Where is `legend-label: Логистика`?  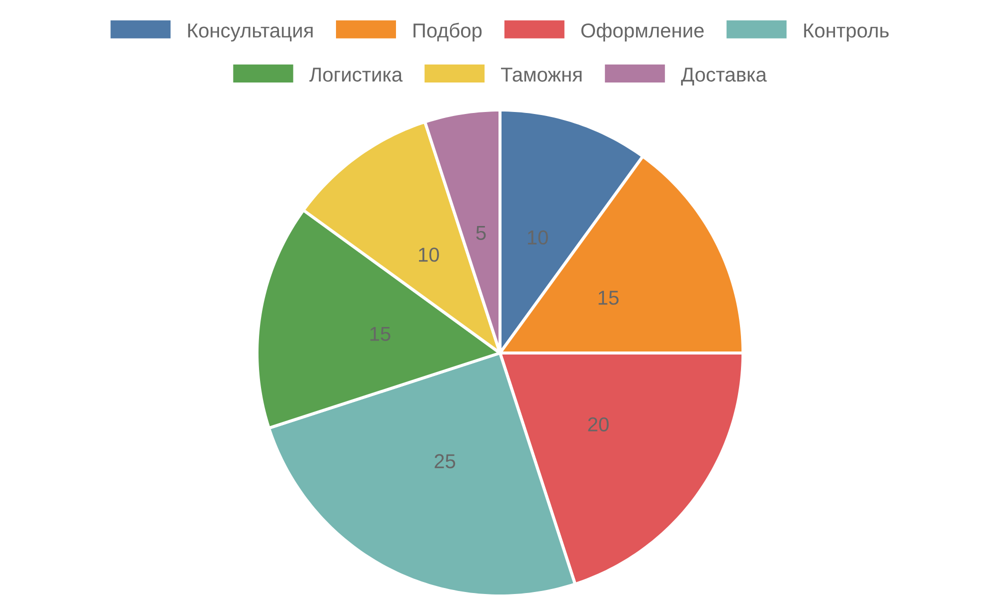
legend-label: Логистика is located at coordinates (356, 75).